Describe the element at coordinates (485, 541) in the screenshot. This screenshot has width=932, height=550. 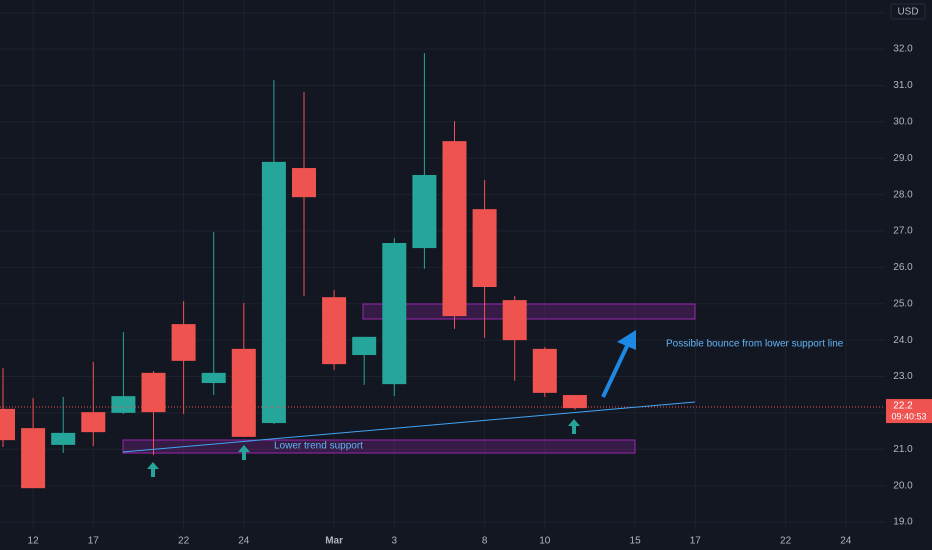
I see `x-tick-label: 8` at that location.